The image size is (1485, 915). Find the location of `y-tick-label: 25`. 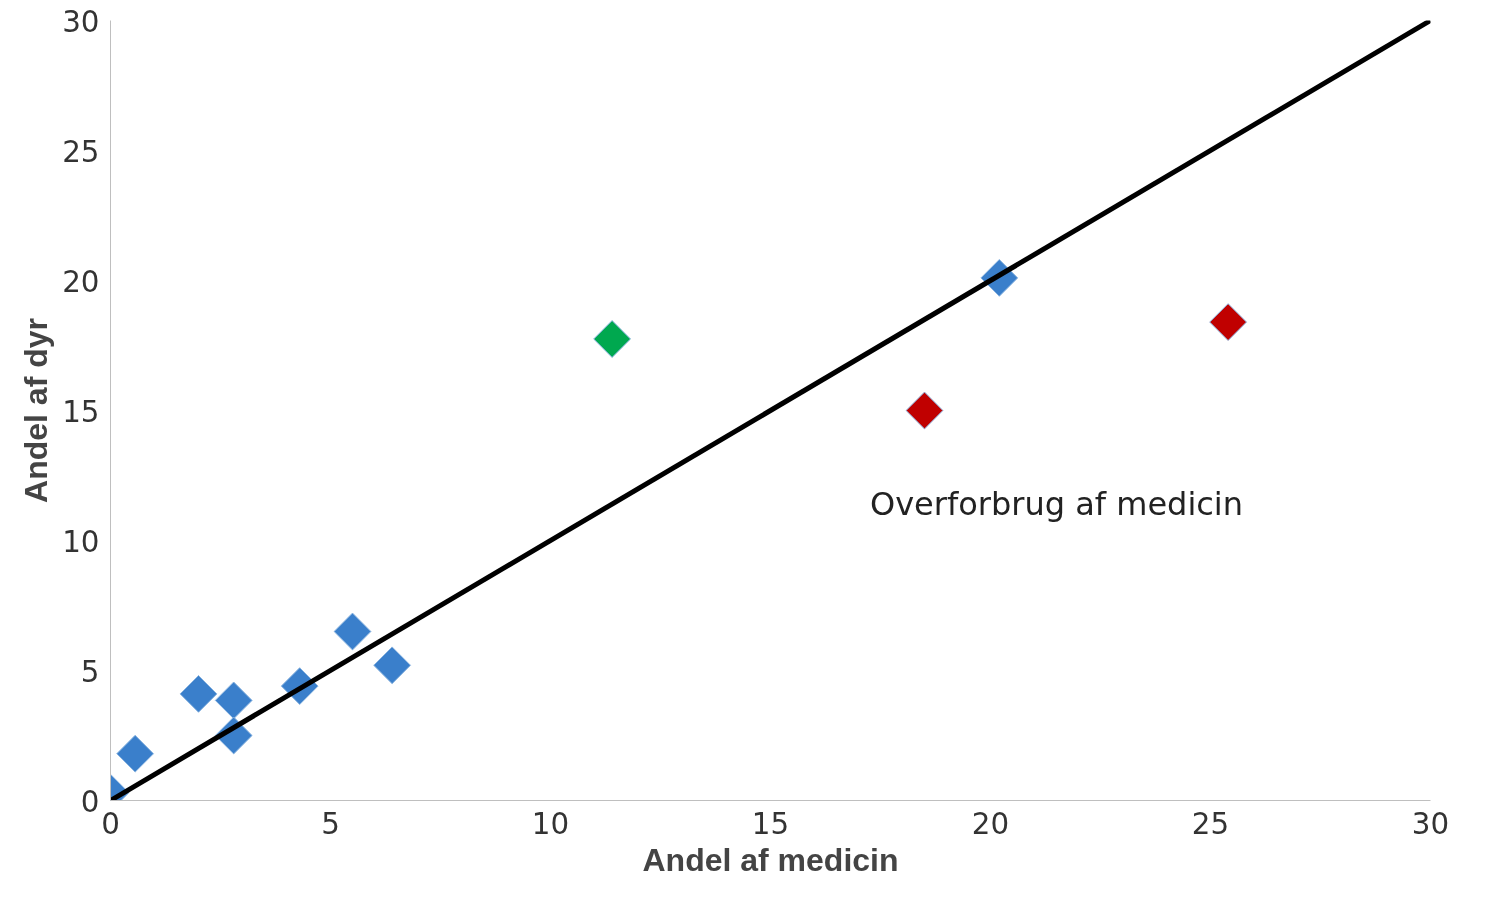

y-tick-label: 25 is located at coordinates (81, 151).